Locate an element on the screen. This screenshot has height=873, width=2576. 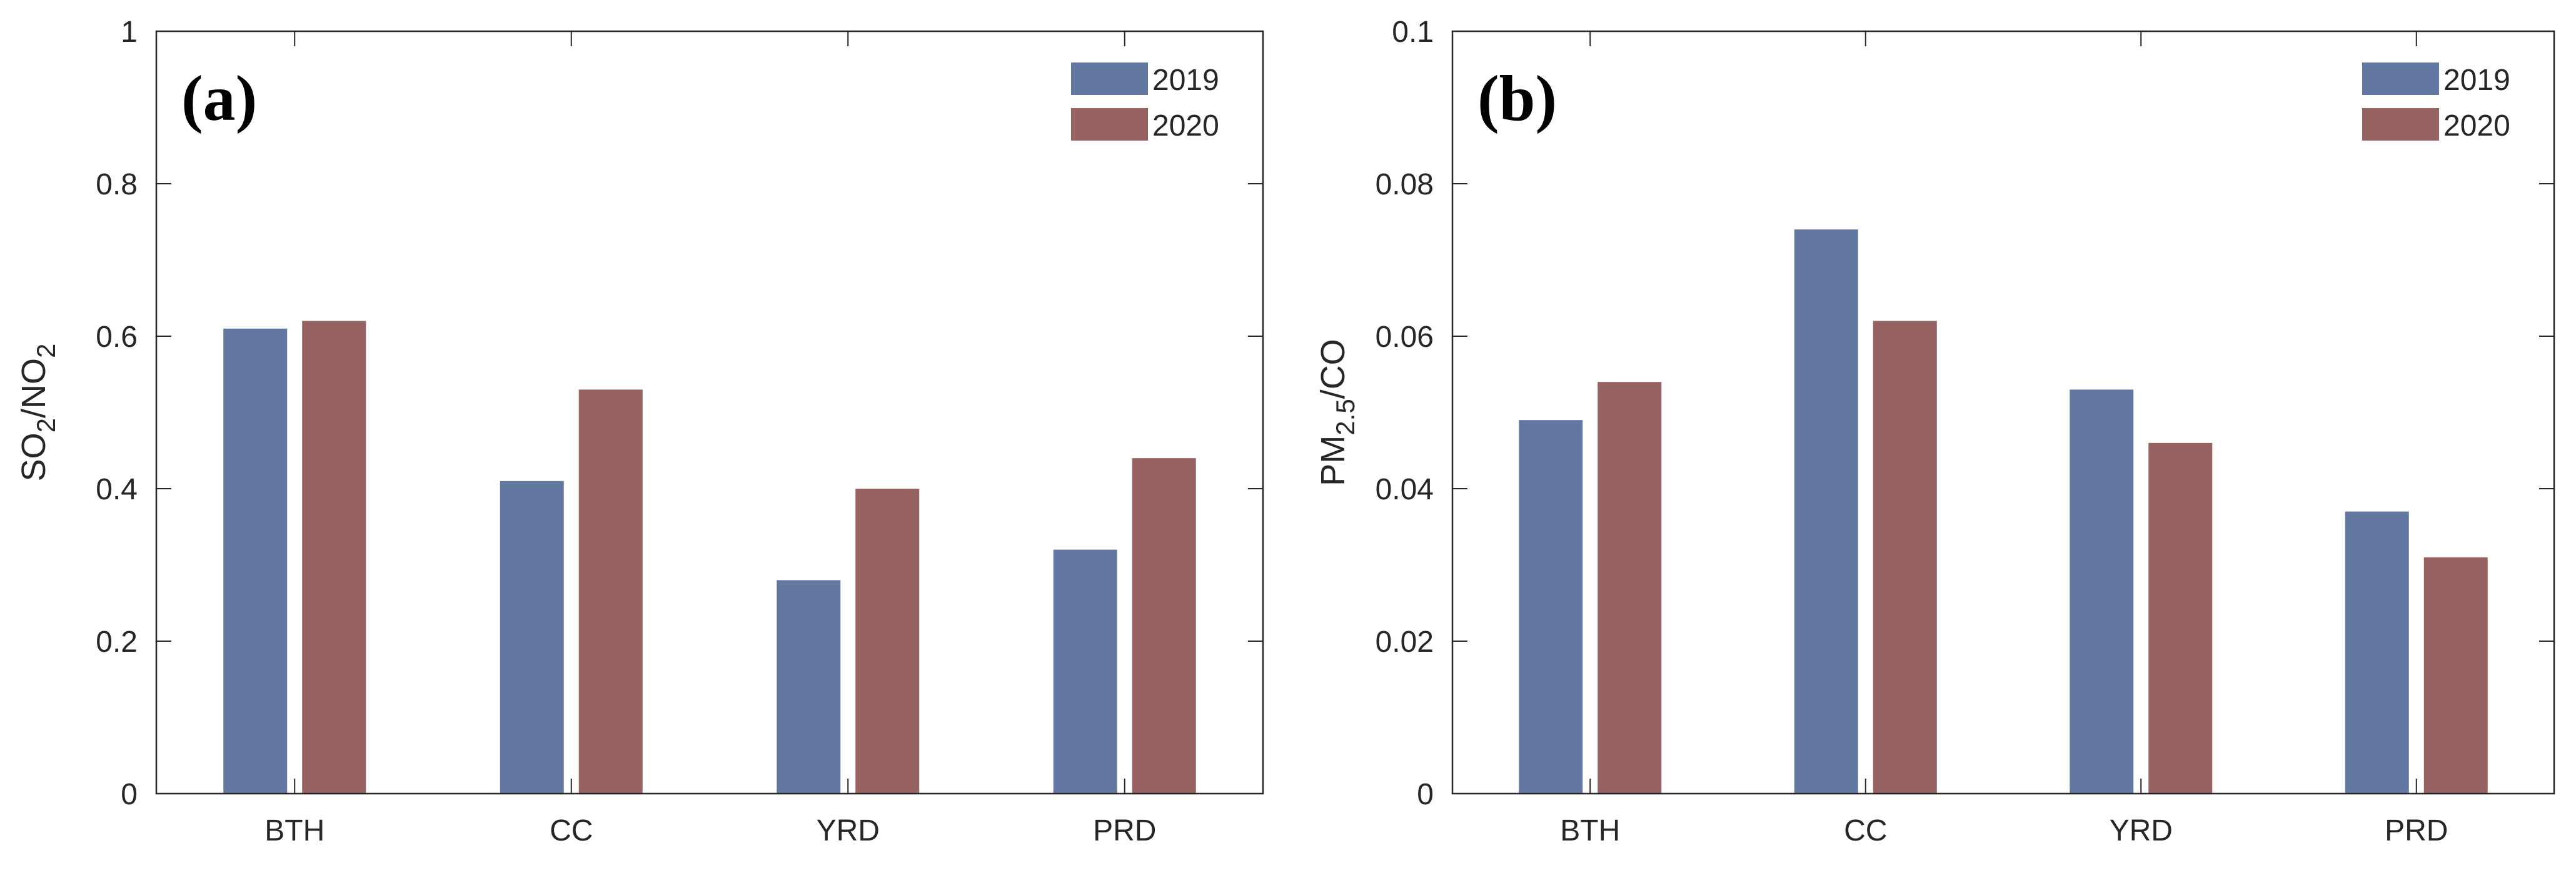
y-tick-label: 0.08 is located at coordinates (1405, 184).